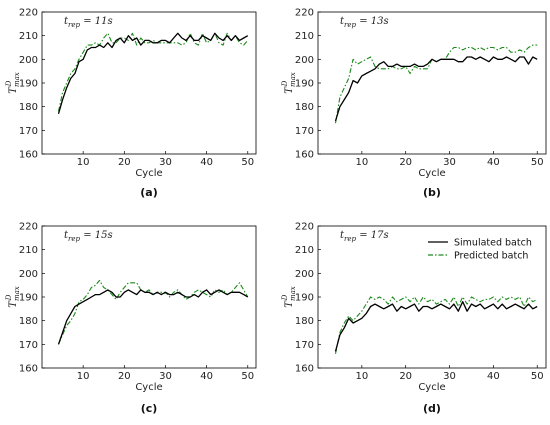 The height and width of the screenshot is (425, 550). I want to click on panel-annotation: trep = 11s, so click(88, 22).